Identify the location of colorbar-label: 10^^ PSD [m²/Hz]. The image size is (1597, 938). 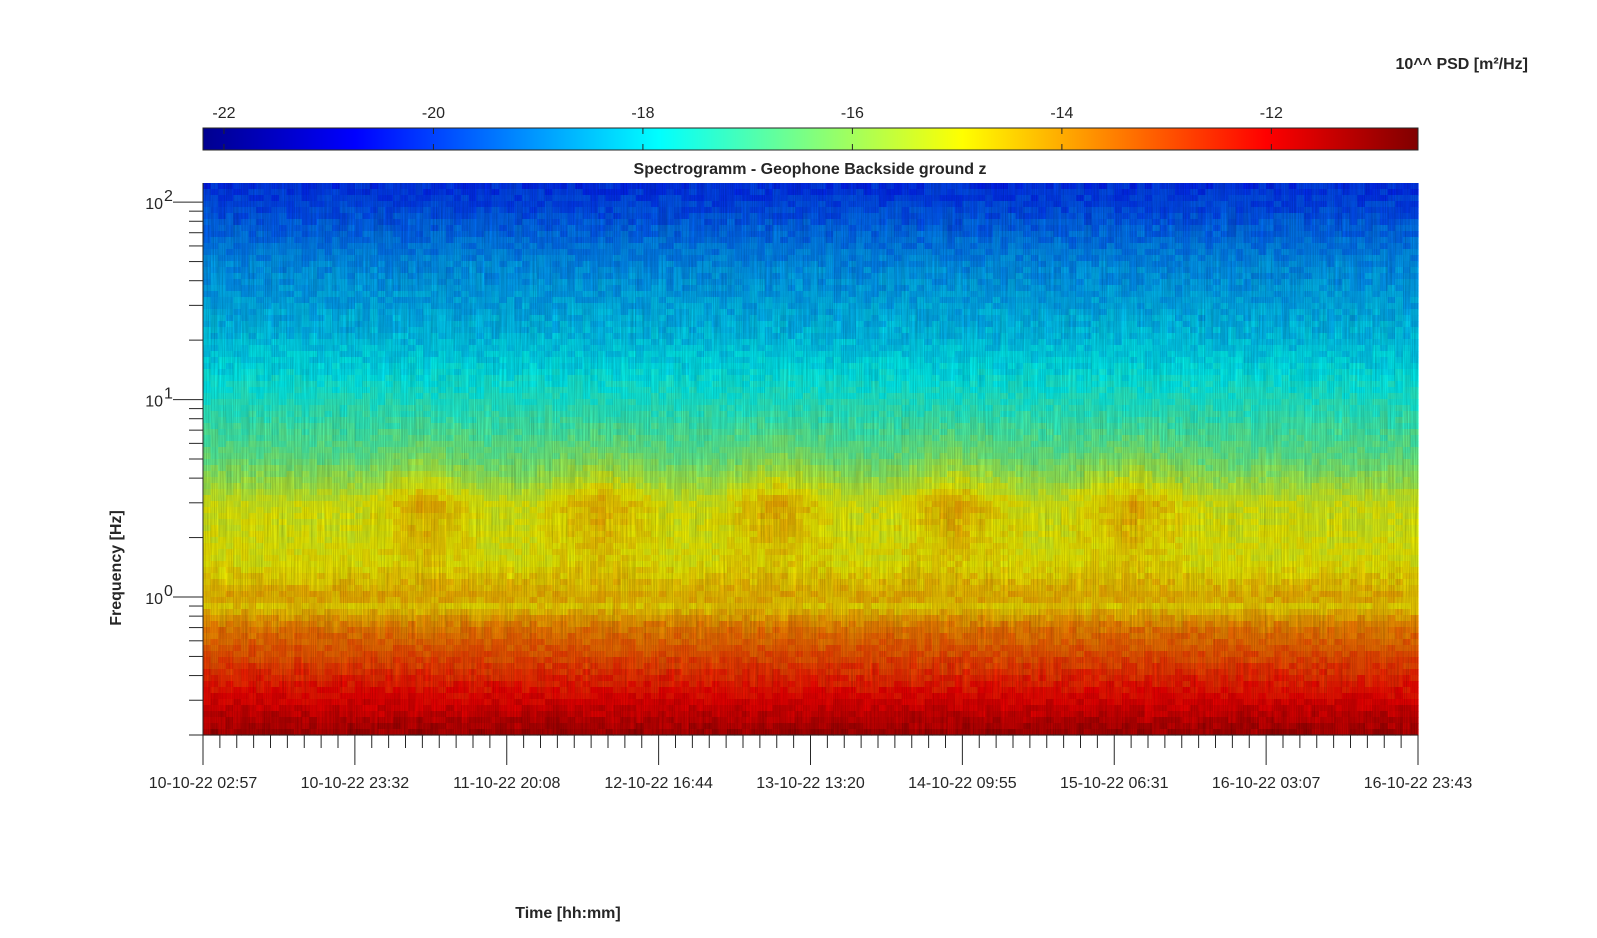
(1462, 64).